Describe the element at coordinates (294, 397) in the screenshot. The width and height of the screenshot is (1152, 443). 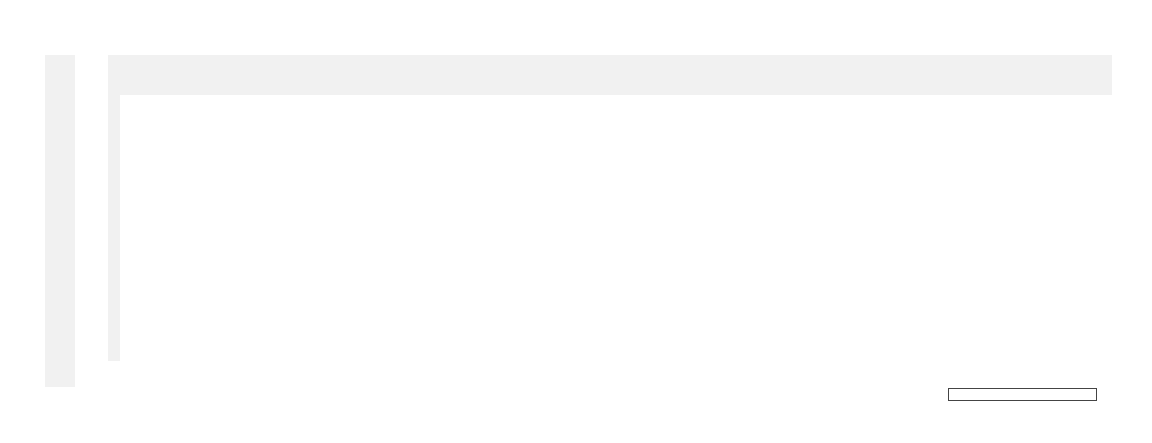
I see `showers-legend-swatch` at that location.